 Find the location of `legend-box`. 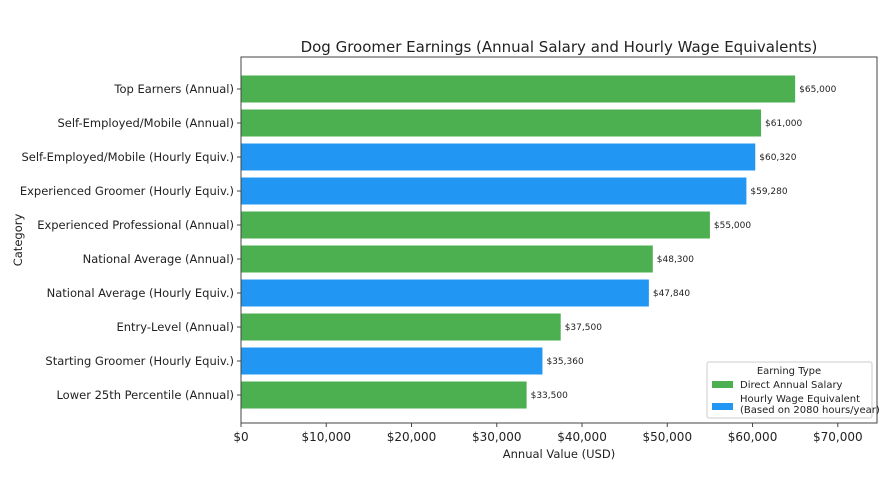

legend-box is located at coordinates (789, 390).